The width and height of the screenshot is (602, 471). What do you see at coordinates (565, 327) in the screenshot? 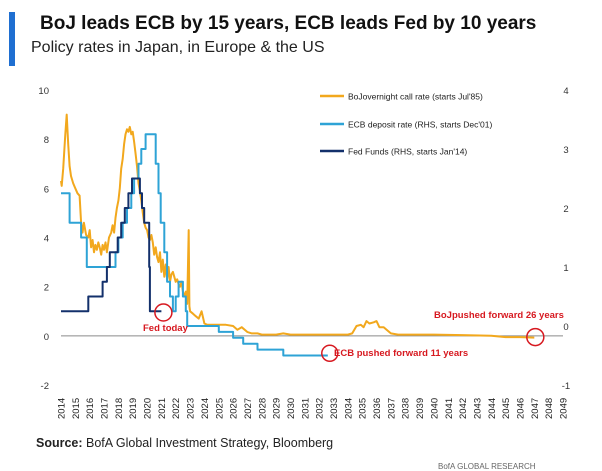
I see `right-axis-tick-label: 0` at bounding box center [565, 327].